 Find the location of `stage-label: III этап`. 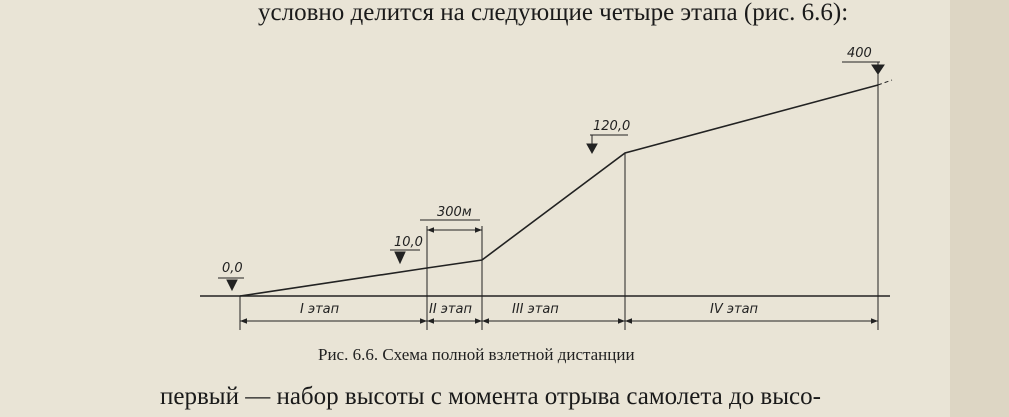

stage-label: III этап is located at coordinates (535, 309).